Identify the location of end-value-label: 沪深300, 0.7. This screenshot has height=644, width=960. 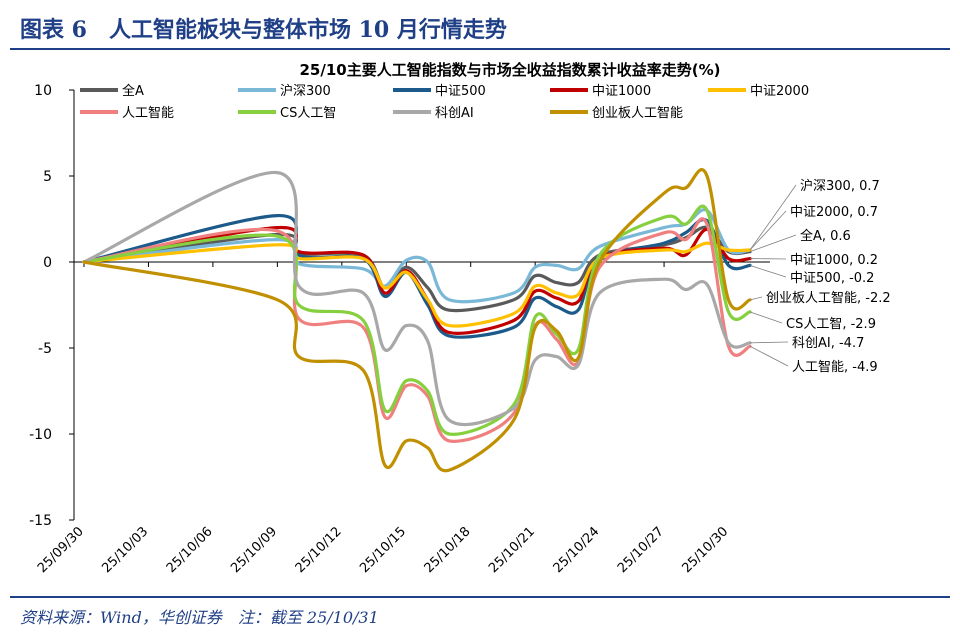
(840, 186).